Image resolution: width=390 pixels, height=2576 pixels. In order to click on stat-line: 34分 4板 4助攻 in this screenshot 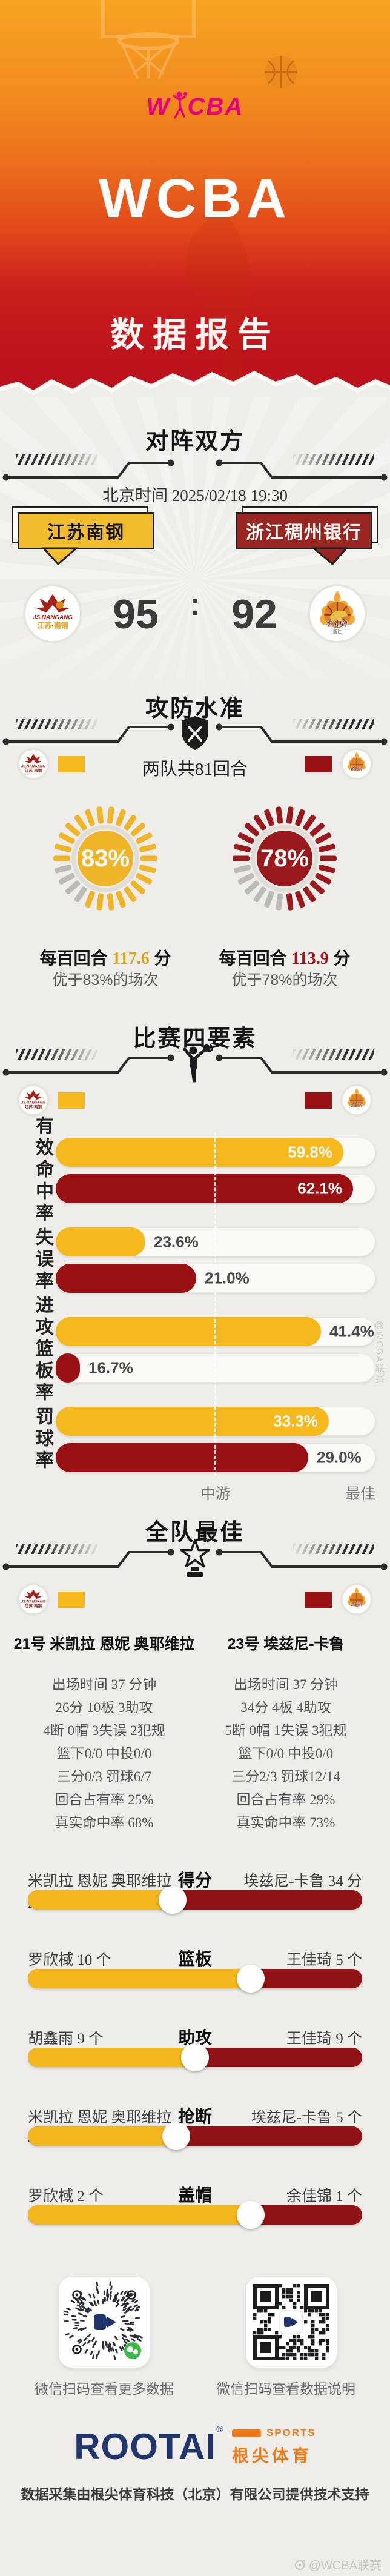, I will do `click(285, 1708)`.